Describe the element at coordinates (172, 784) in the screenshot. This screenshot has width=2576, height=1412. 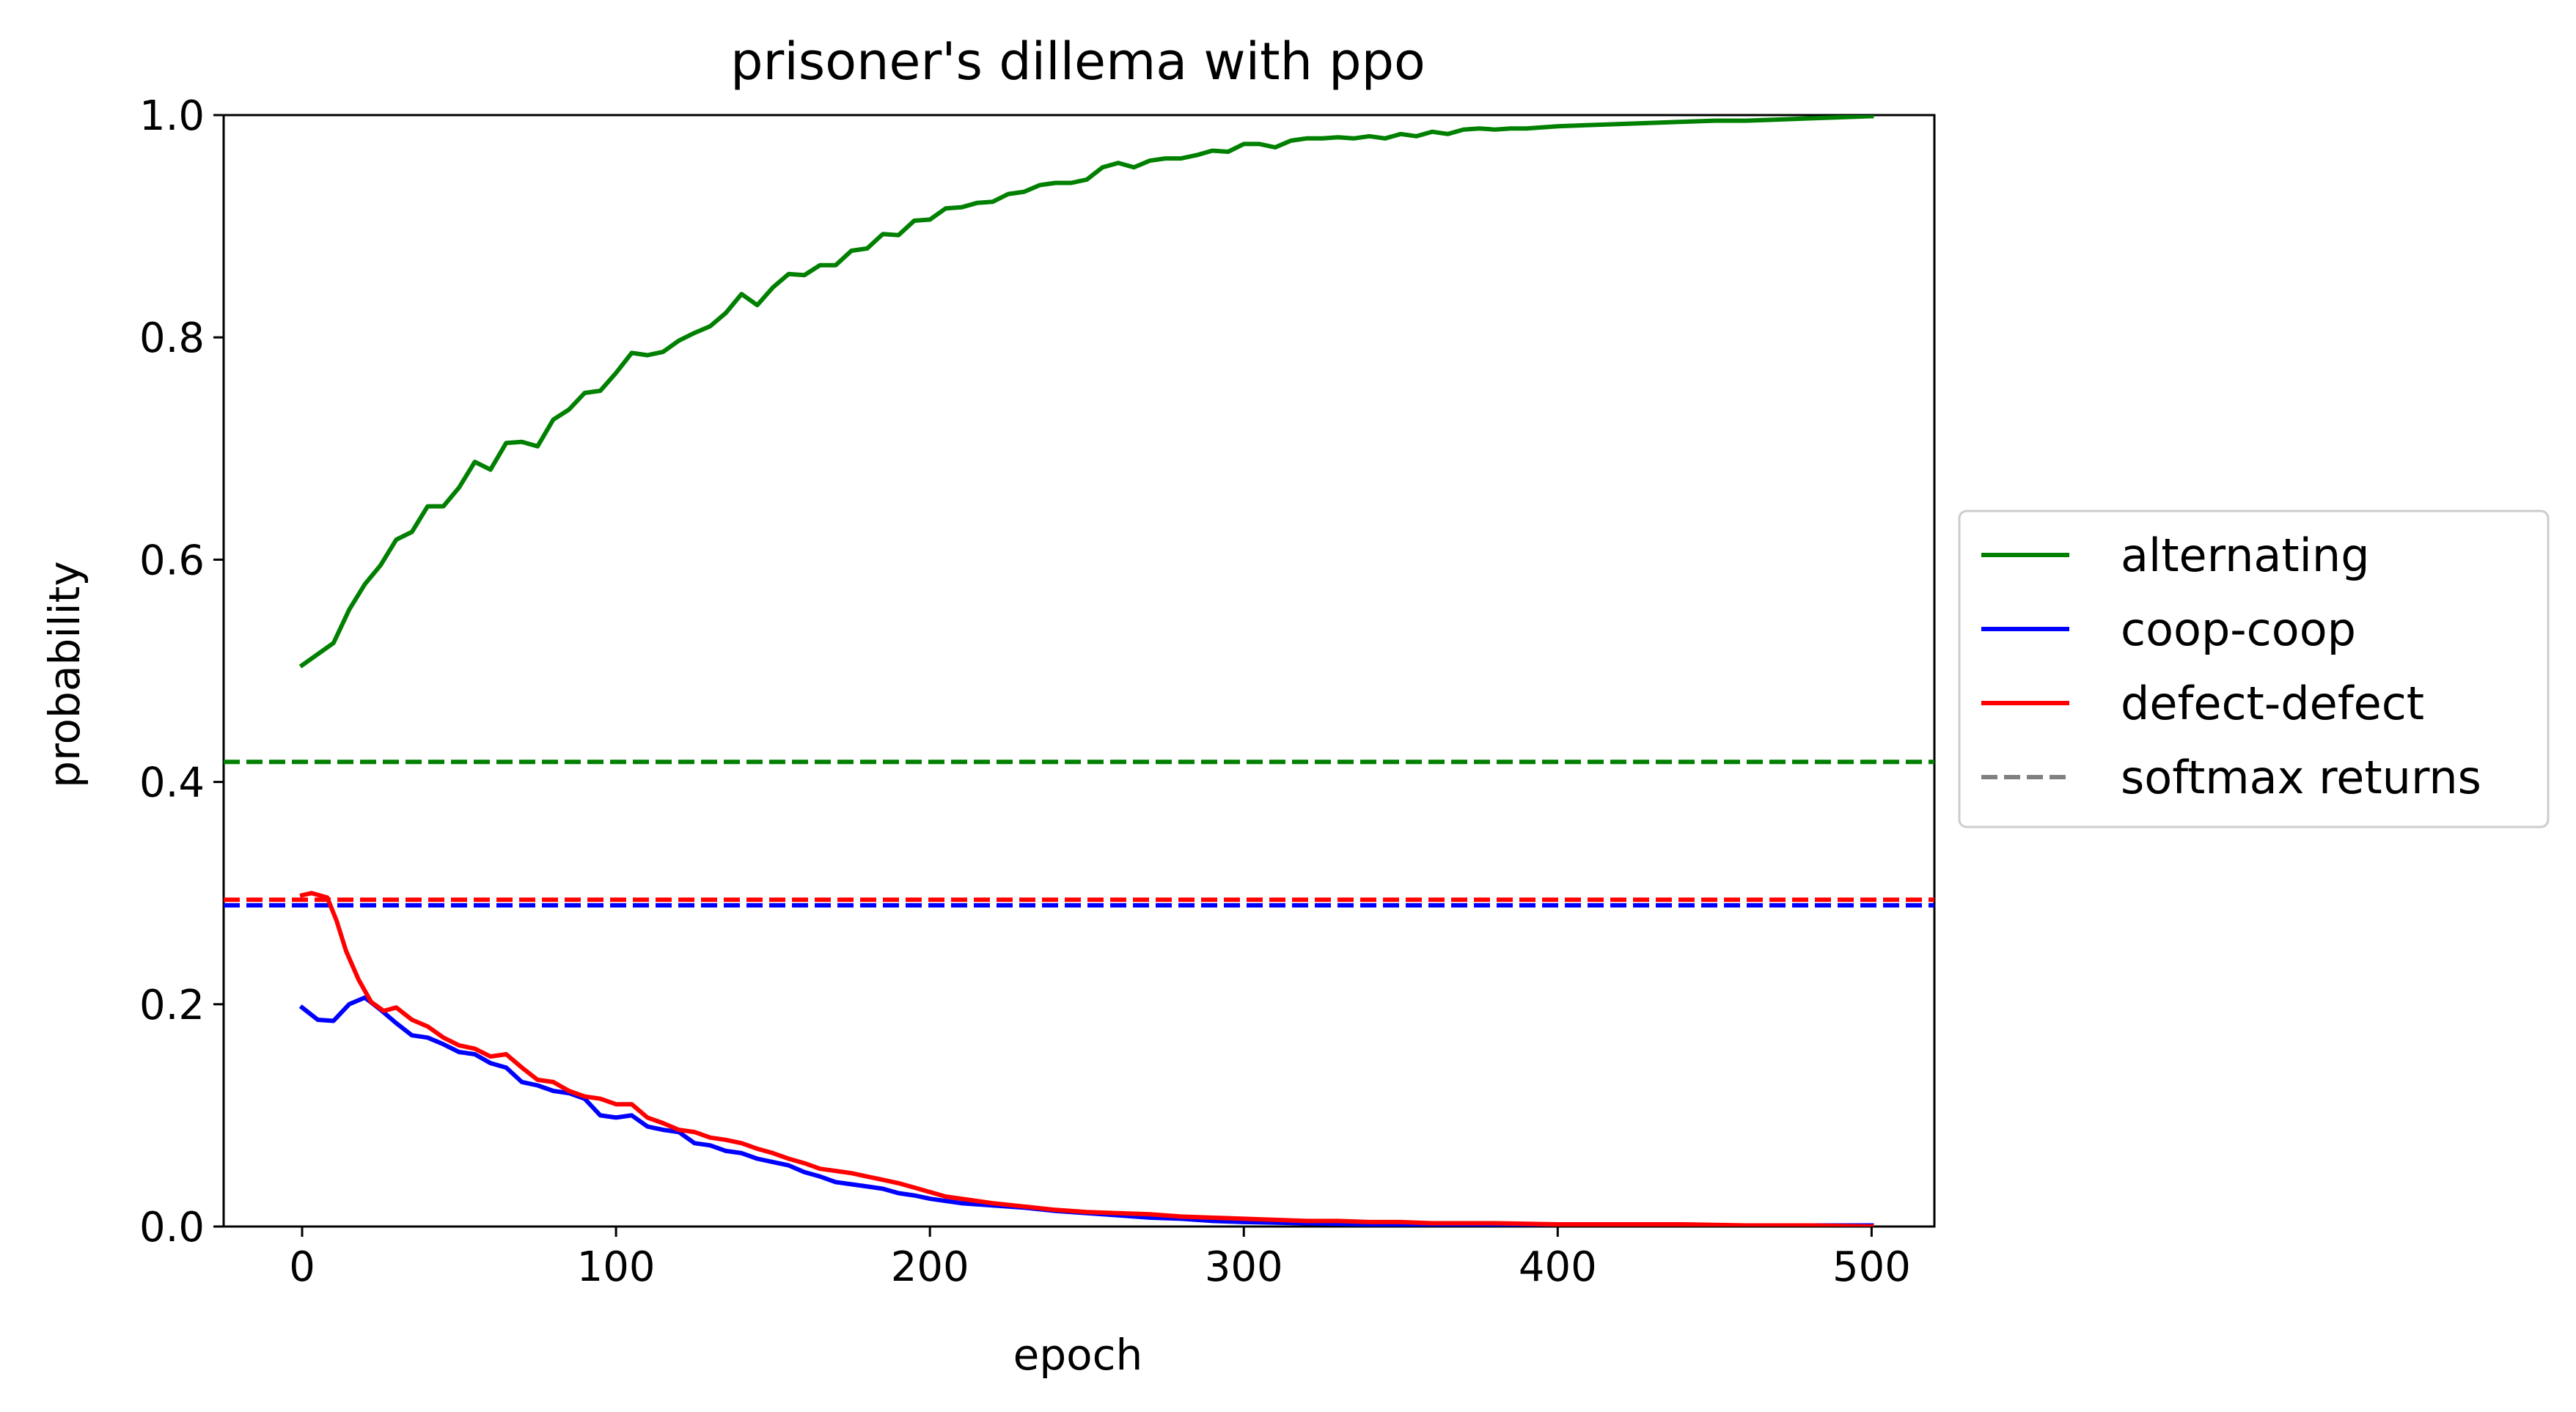
I see `y-tick-label: 0.4` at that location.